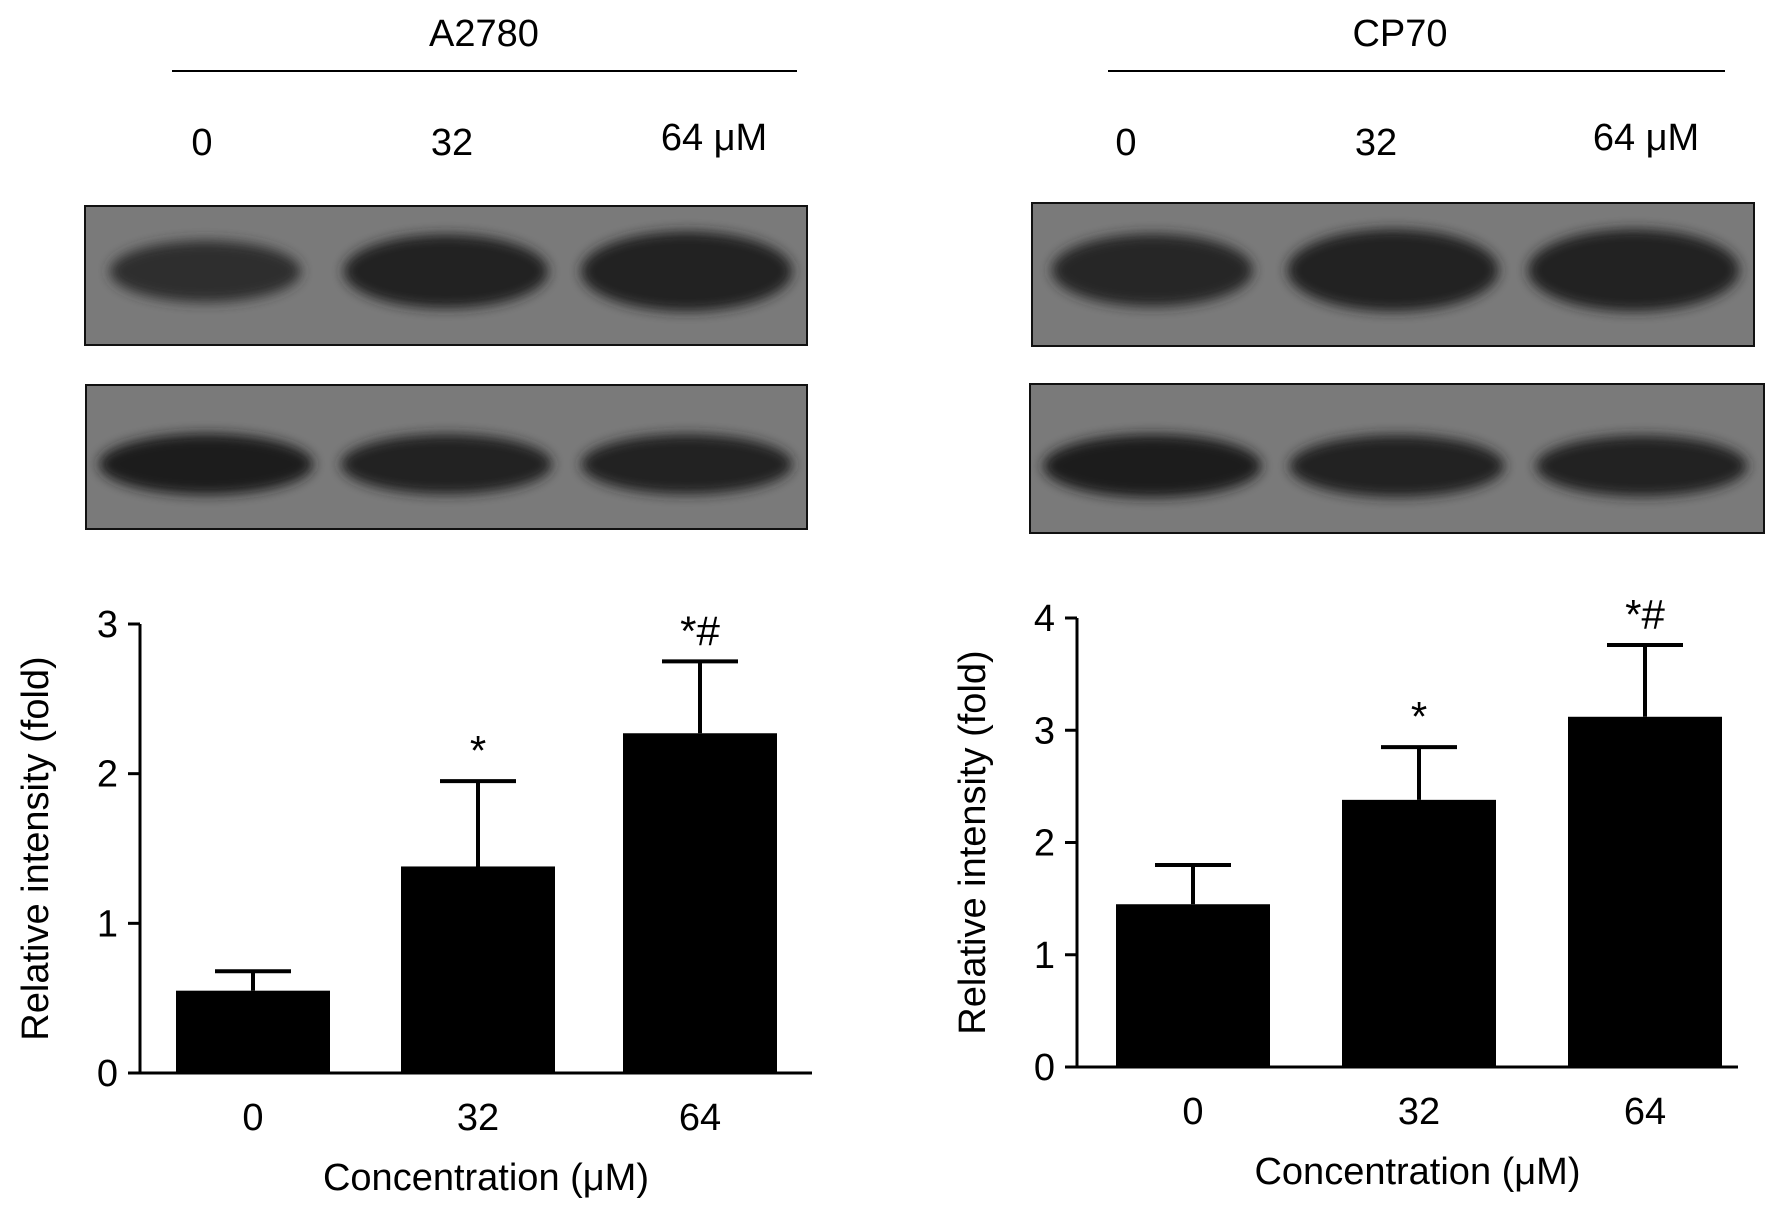  I want to click on cell-line-title-a2780: A2780, so click(484, 34).